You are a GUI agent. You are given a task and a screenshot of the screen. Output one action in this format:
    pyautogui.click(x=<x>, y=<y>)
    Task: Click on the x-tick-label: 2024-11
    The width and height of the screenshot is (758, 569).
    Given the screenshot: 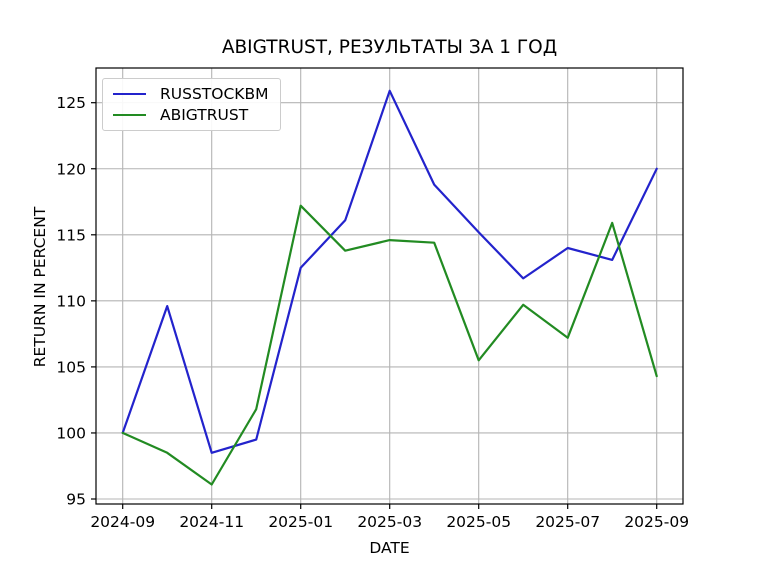 What is the action you would take?
    pyautogui.click(x=211, y=522)
    